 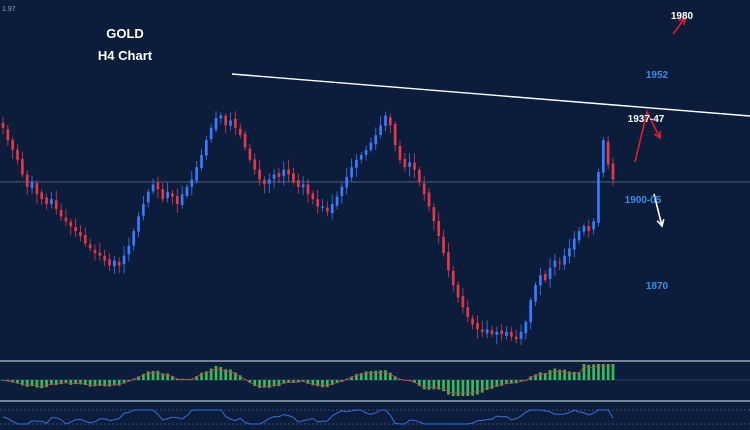 I want to click on arrow-to-1980-head, so click(x=682, y=21).